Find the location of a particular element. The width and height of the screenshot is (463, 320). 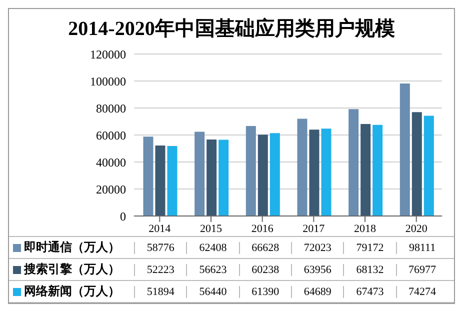

y-tick-label: 40000 is located at coordinates (111, 162).